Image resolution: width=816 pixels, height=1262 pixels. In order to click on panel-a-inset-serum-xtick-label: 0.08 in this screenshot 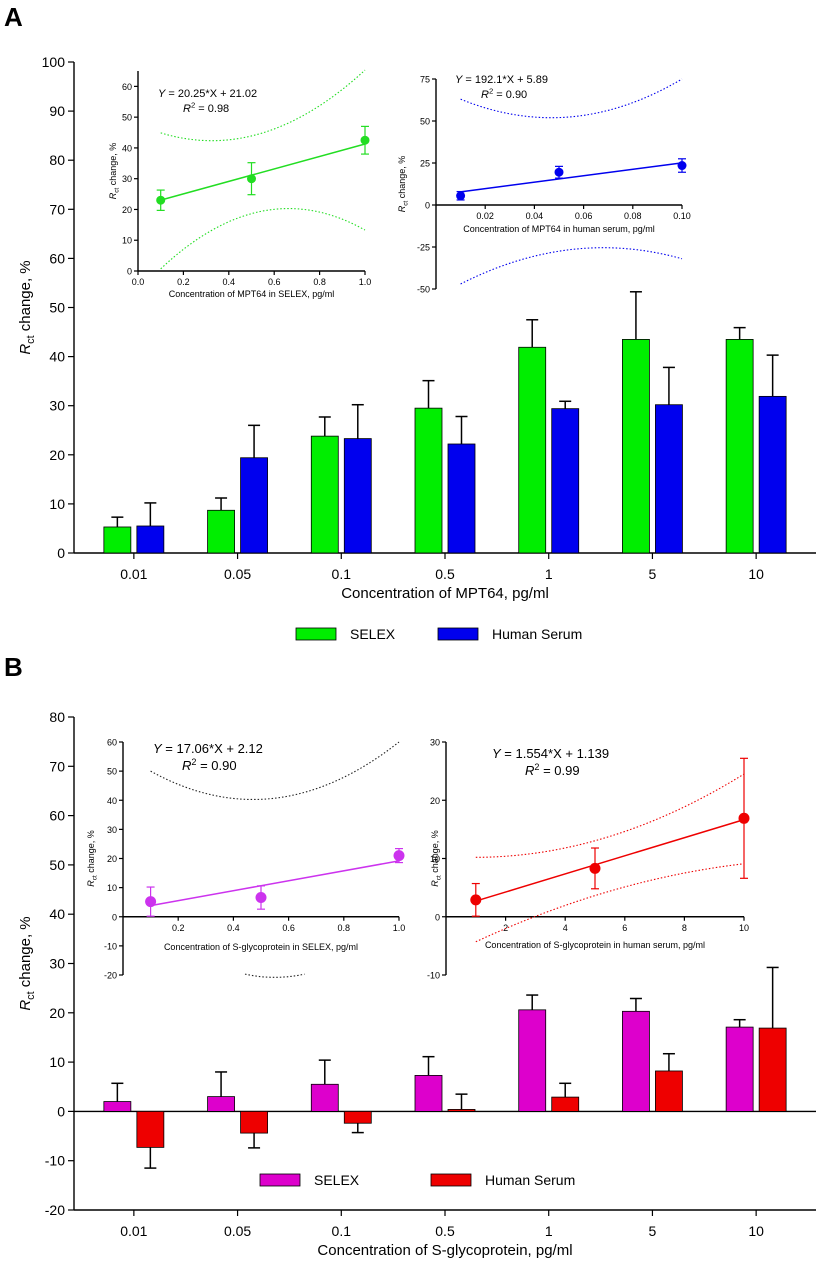, I will do `click(633, 216)`.